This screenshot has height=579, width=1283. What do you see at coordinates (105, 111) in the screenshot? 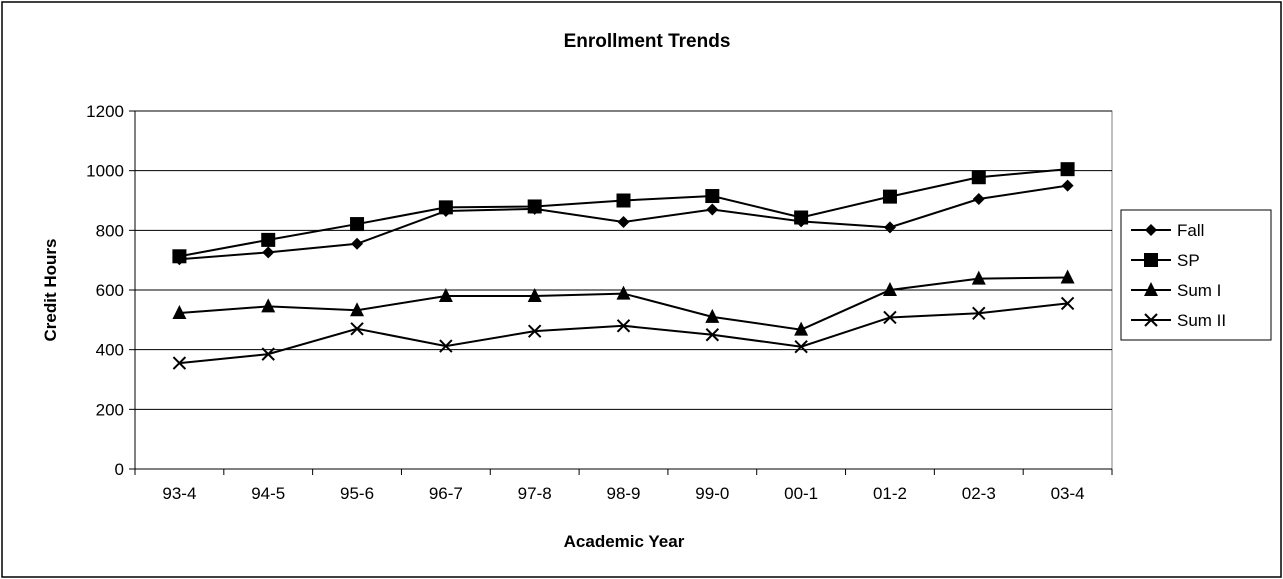
I see `y-tick-label: 1200` at bounding box center [105, 111].